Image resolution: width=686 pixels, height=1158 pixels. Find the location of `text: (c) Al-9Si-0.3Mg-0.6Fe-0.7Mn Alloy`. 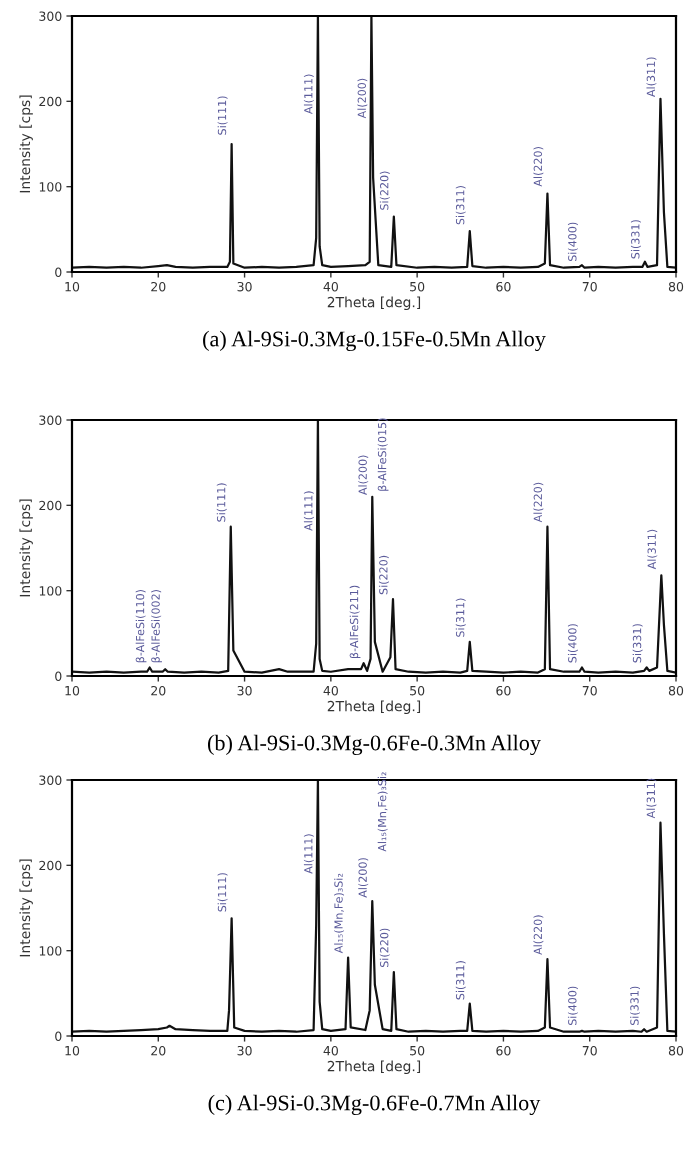

text: (c) Al-9Si-0.3Mg-0.6Fe-0.7Mn Alloy is located at coordinates (374, 1105).